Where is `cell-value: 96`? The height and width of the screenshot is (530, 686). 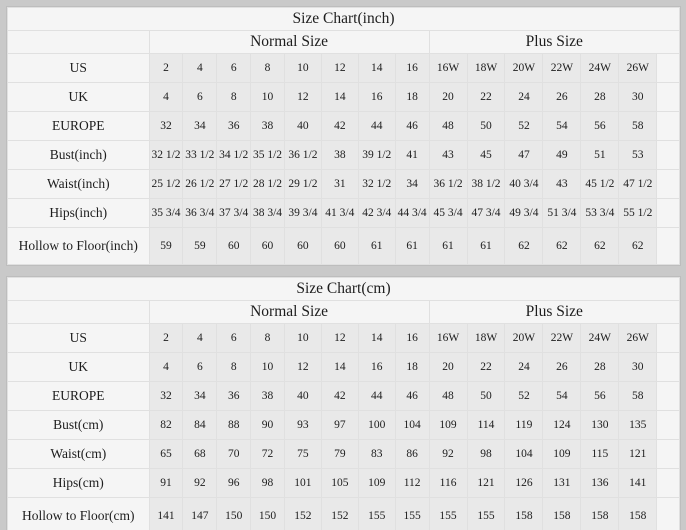 cell-value: 96 is located at coordinates (234, 483).